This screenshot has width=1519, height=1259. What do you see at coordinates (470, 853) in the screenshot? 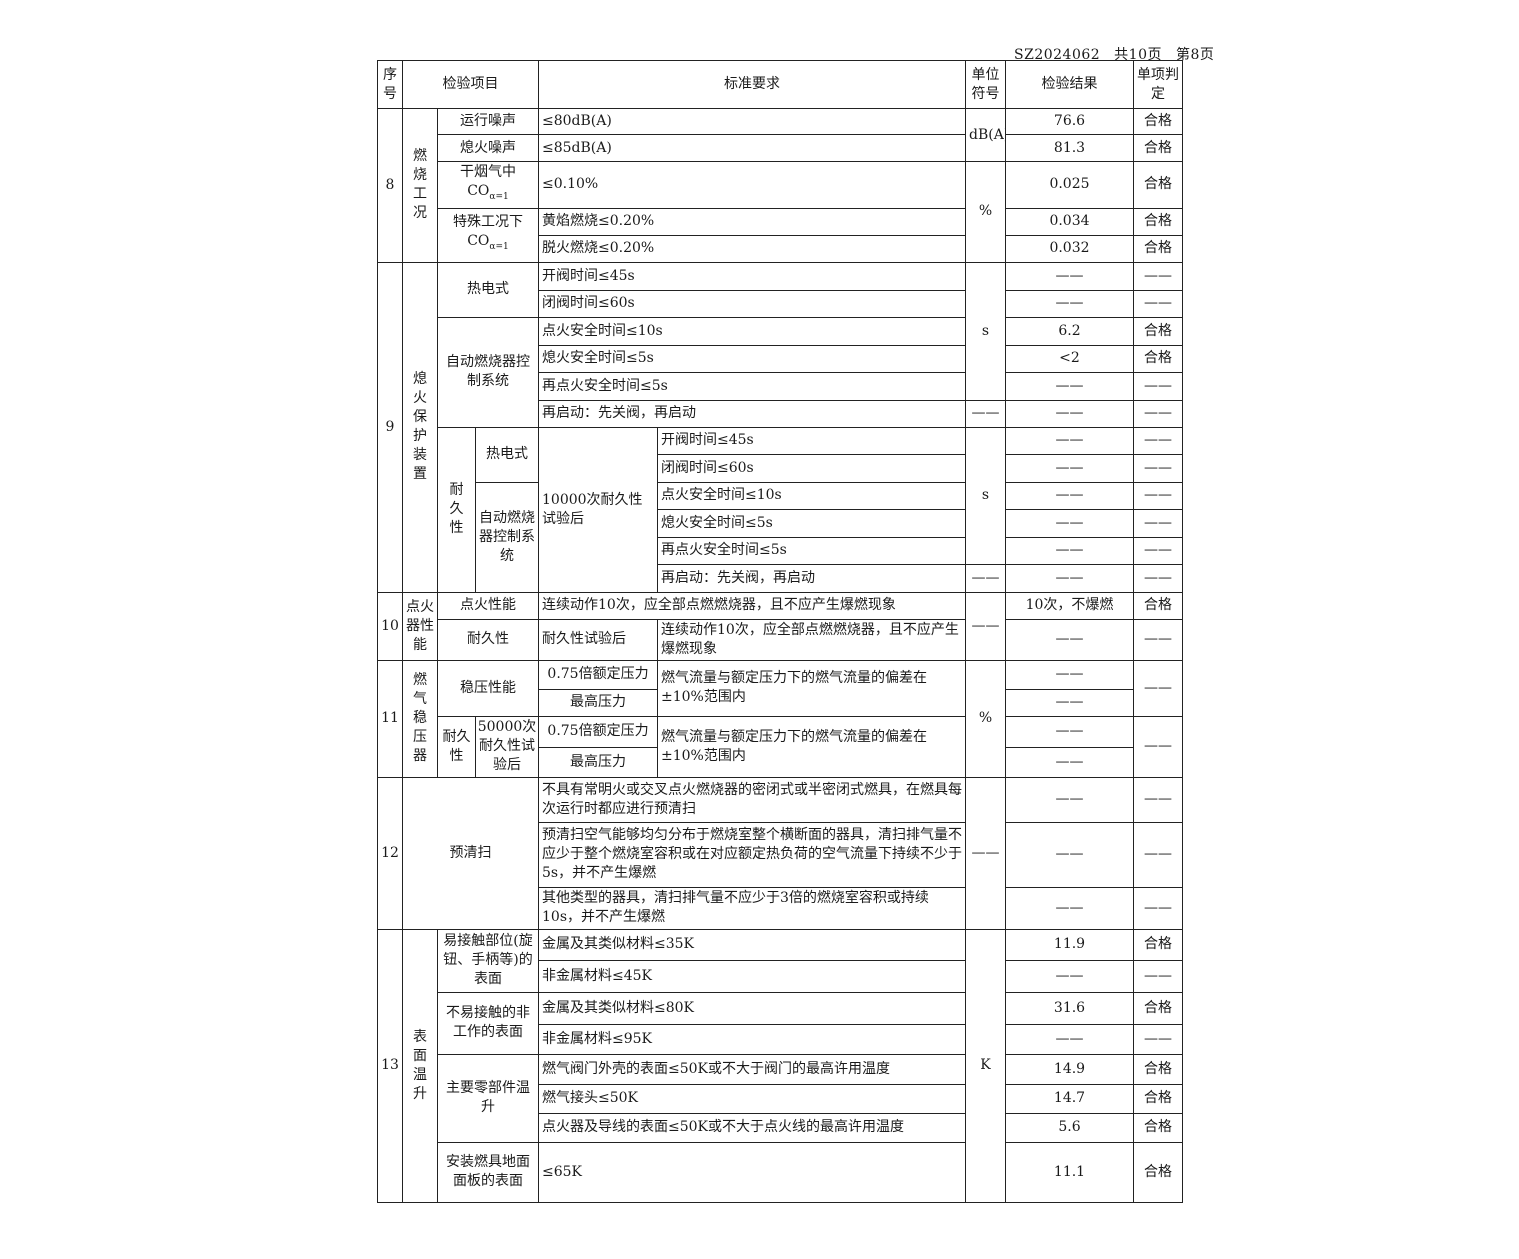
I see `item: 预清扫` at bounding box center [470, 853].